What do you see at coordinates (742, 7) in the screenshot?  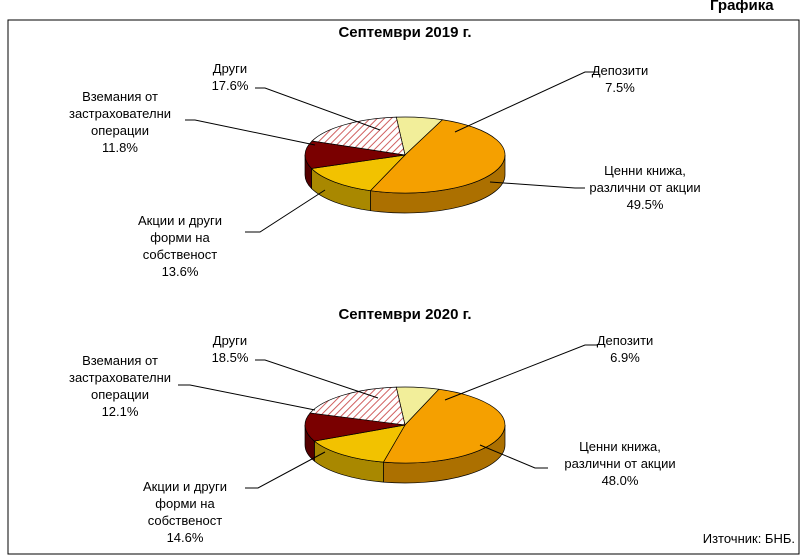 I see `header: Графика` at bounding box center [742, 7].